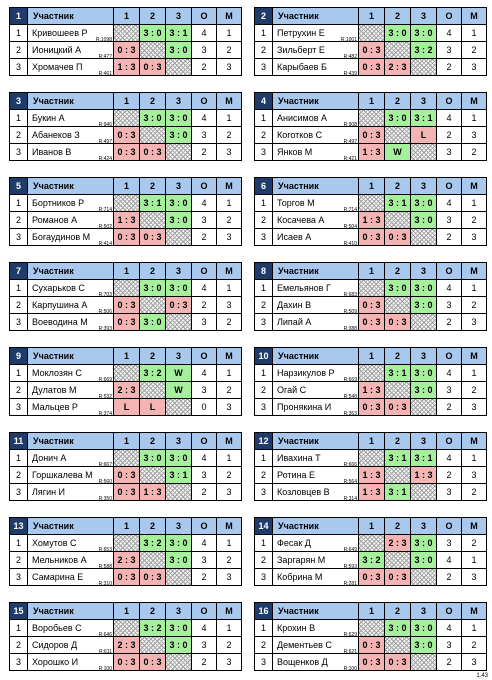 The image size is (492, 680). I want to click on player-rating: R:588, so click(105, 566).